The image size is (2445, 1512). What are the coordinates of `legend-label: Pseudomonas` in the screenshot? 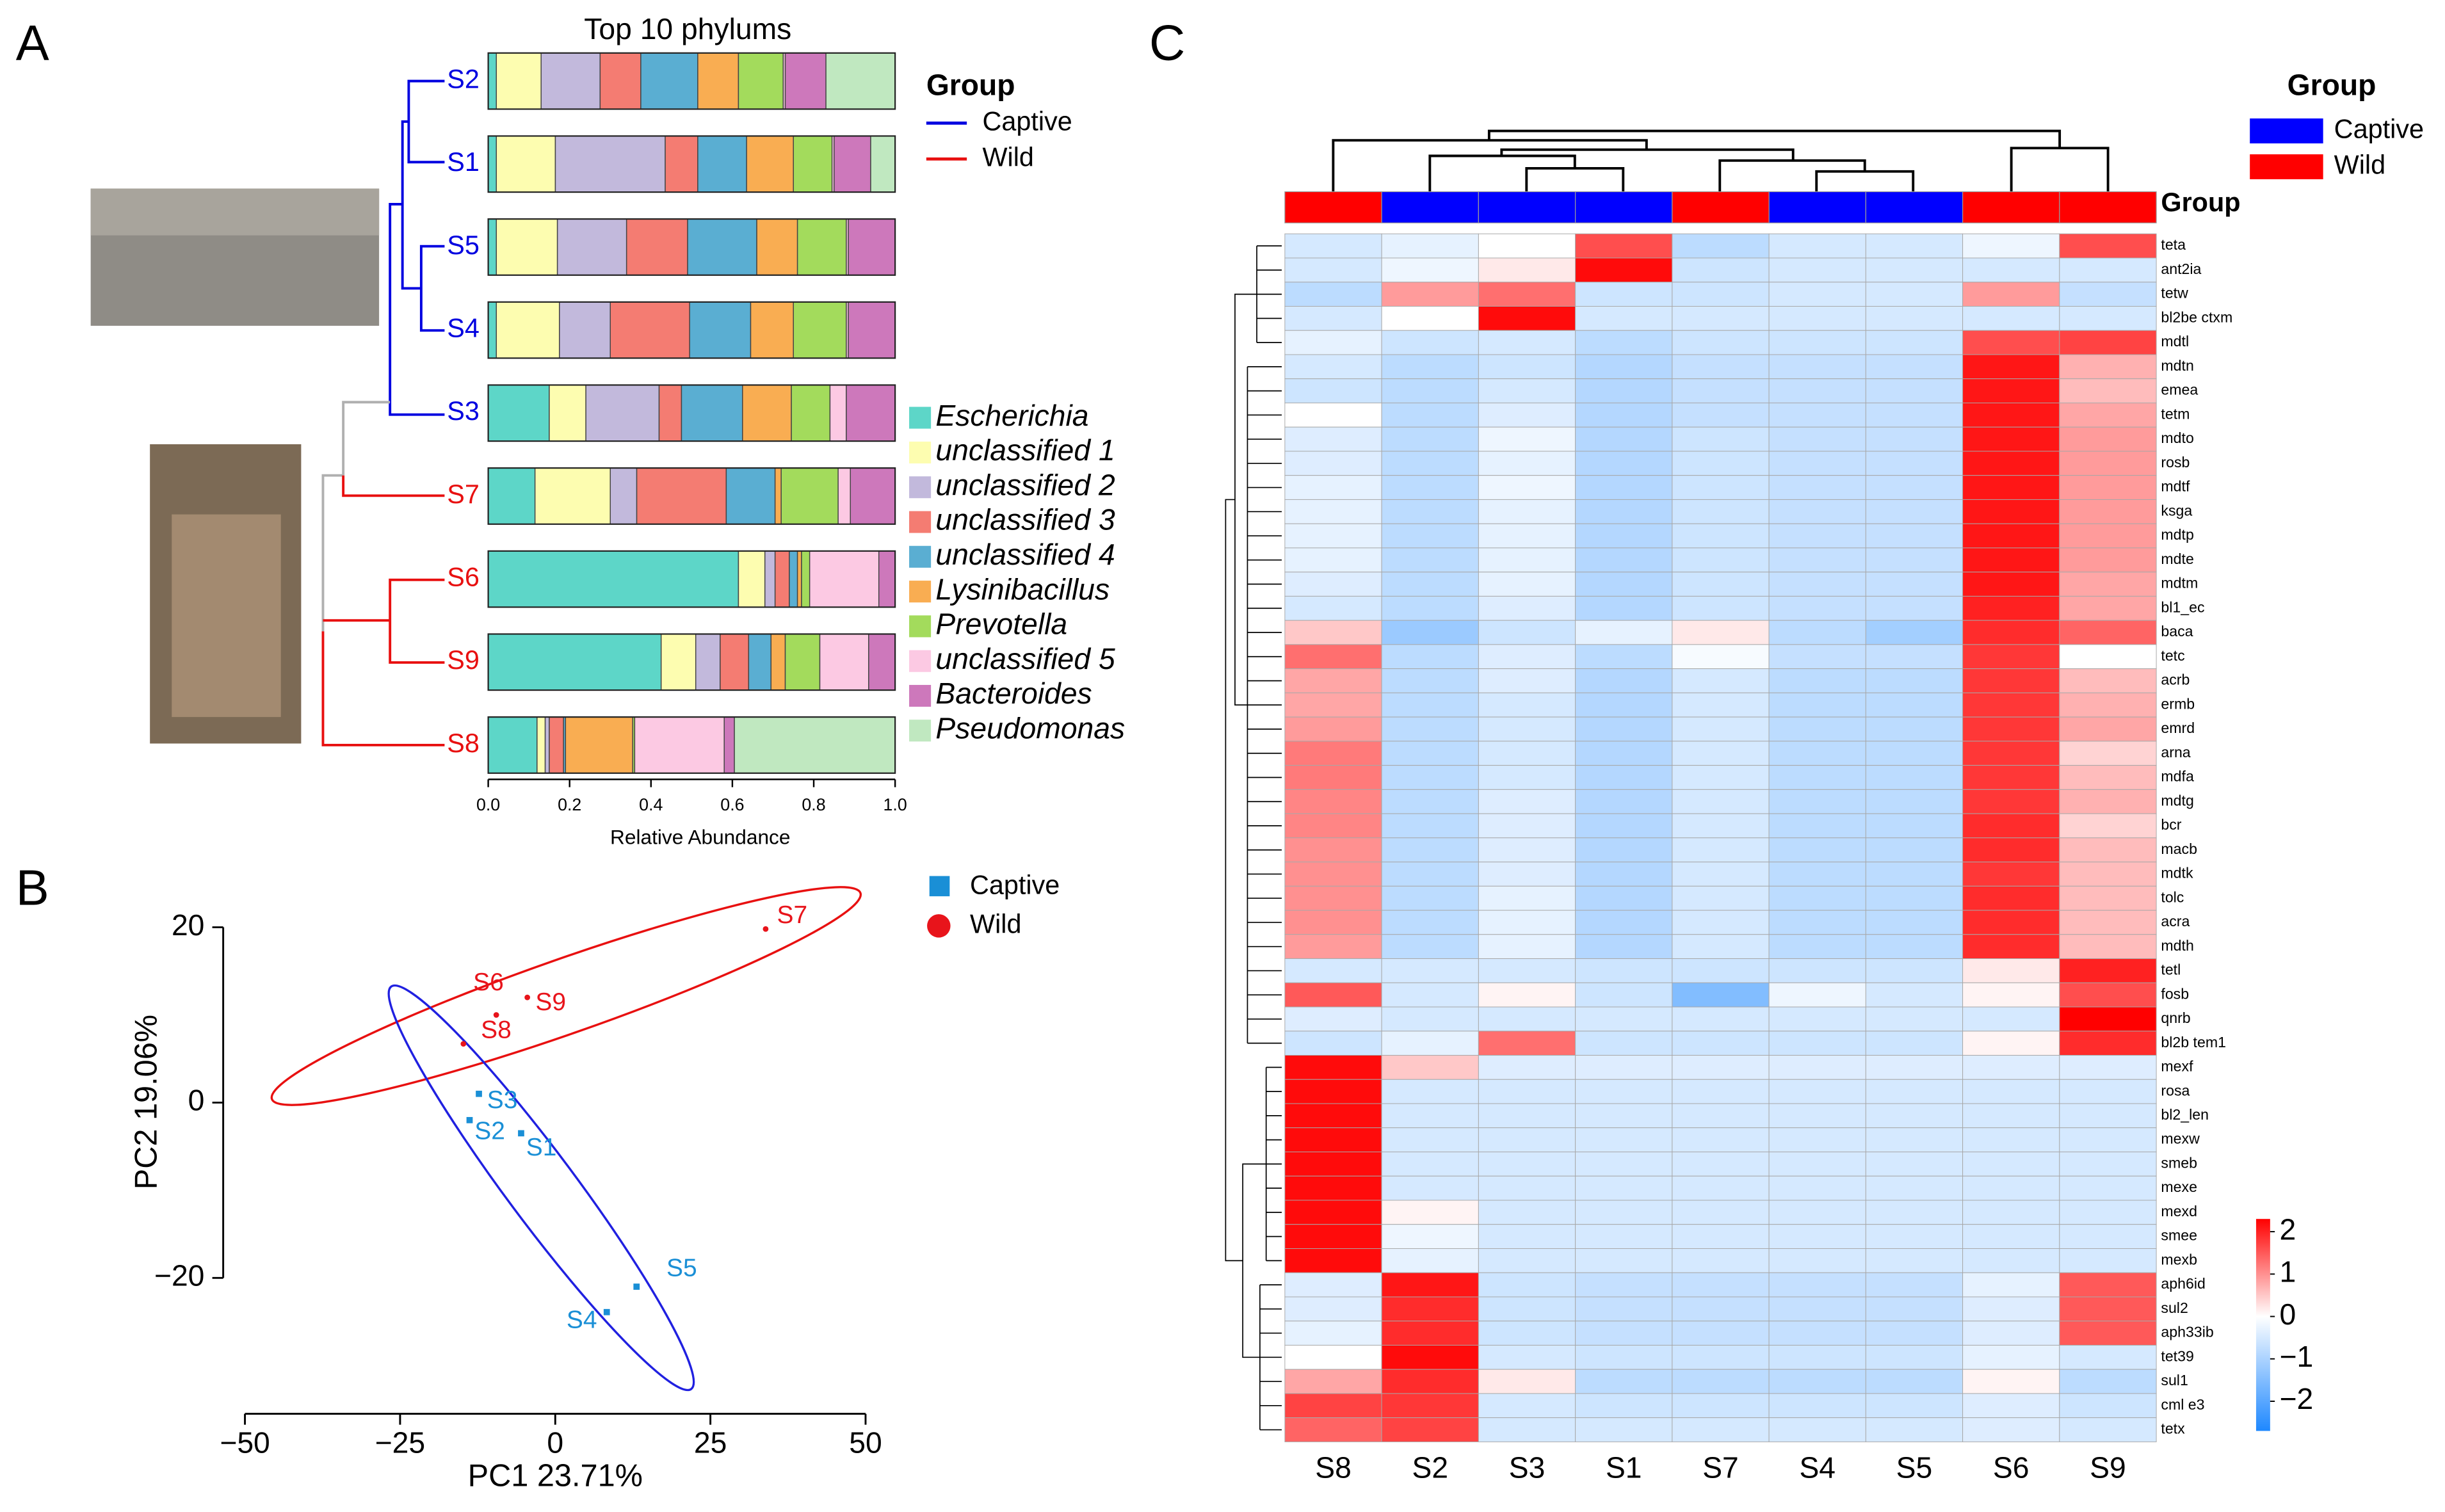 It's located at (1030, 728).